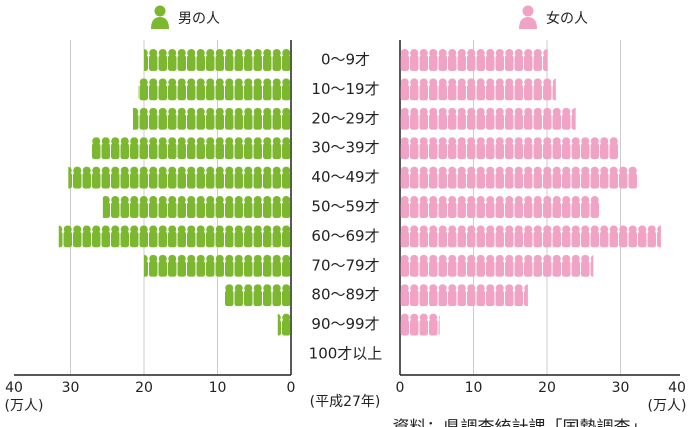 The image size is (691, 427). I want to click on category-label: 80～89才, so click(345, 295).